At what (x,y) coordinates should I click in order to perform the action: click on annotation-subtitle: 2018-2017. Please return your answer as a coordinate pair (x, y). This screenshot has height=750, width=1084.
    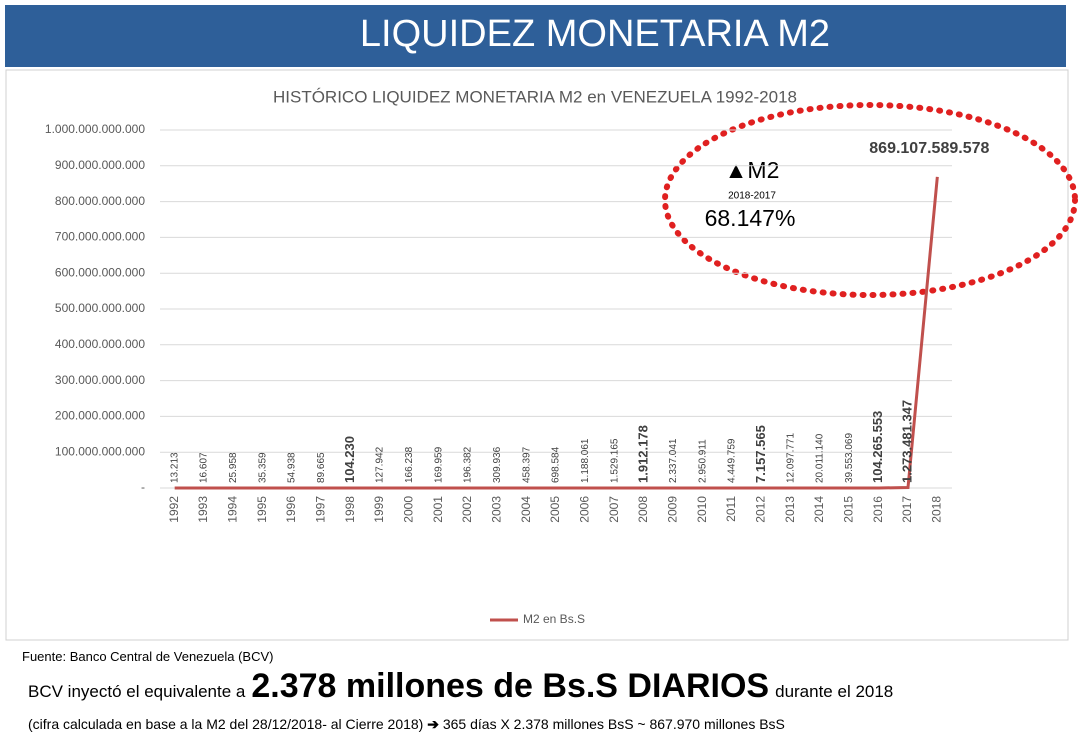
    Looking at the image, I should click on (752, 196).